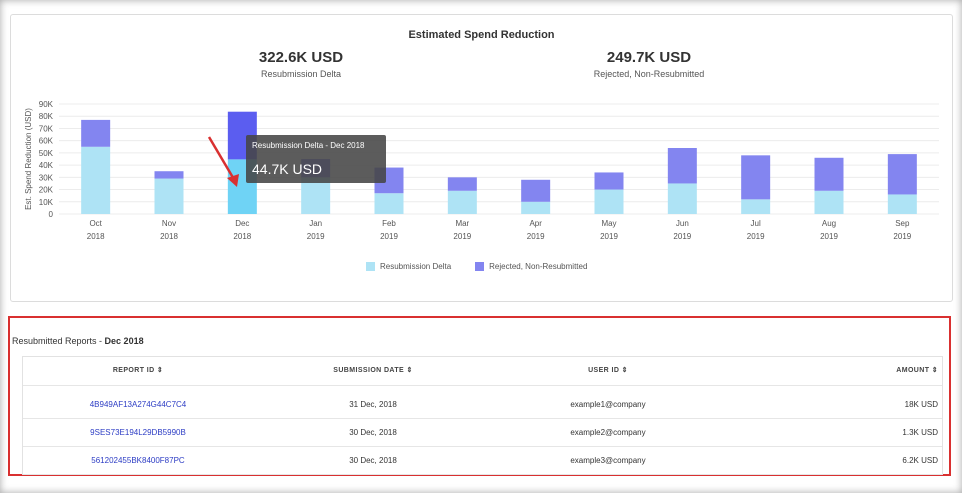  Describe the element at coordinates (682, 223) in the screenshot. I see `x-tick-month: Jun` at that location.